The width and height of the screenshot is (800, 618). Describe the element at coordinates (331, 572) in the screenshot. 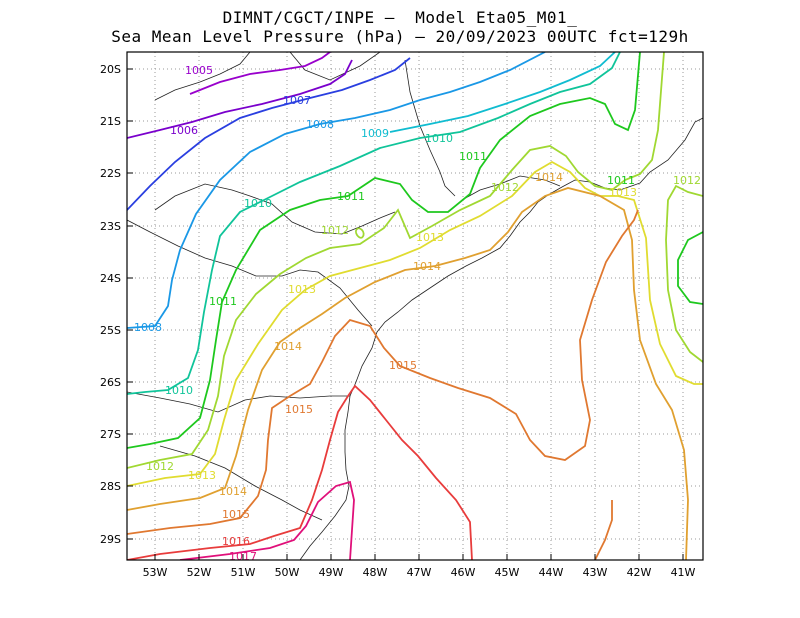

I see `lon-label: 49W` at that location.